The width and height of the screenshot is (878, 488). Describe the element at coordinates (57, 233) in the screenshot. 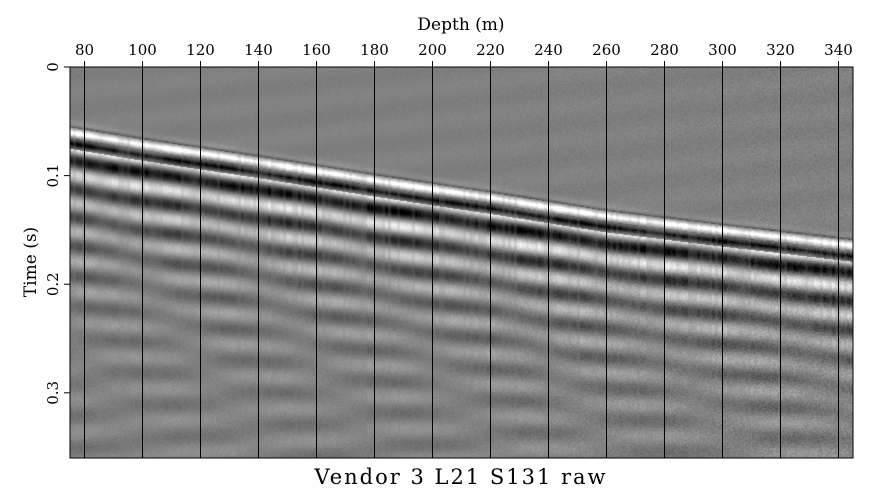

I see `y-axis-ticks: 0 0.1 0.2 0.3` at that location.